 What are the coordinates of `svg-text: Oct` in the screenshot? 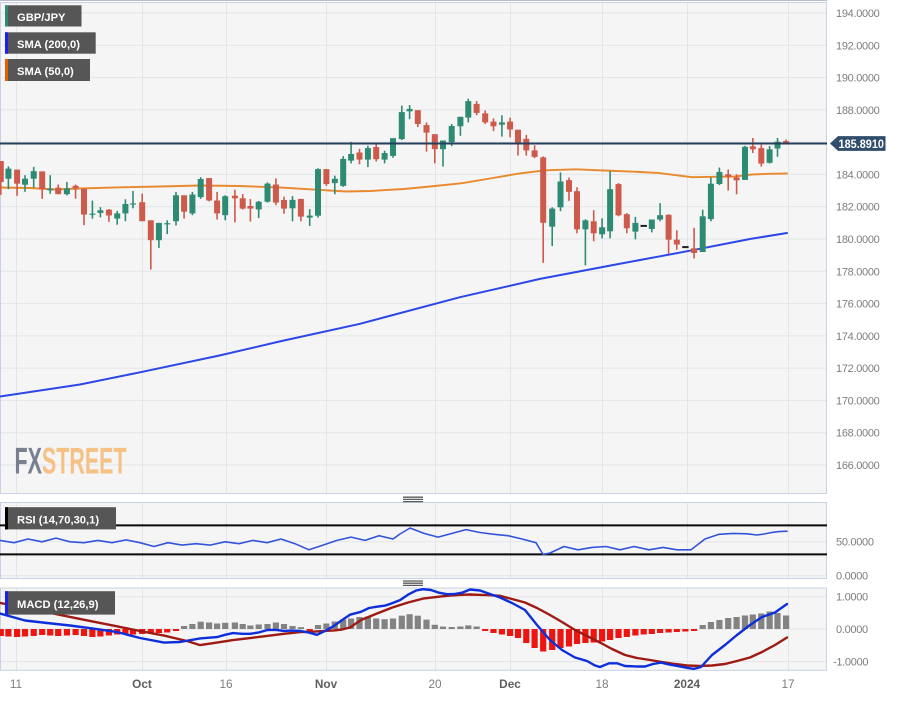 It's located at (142, 684).